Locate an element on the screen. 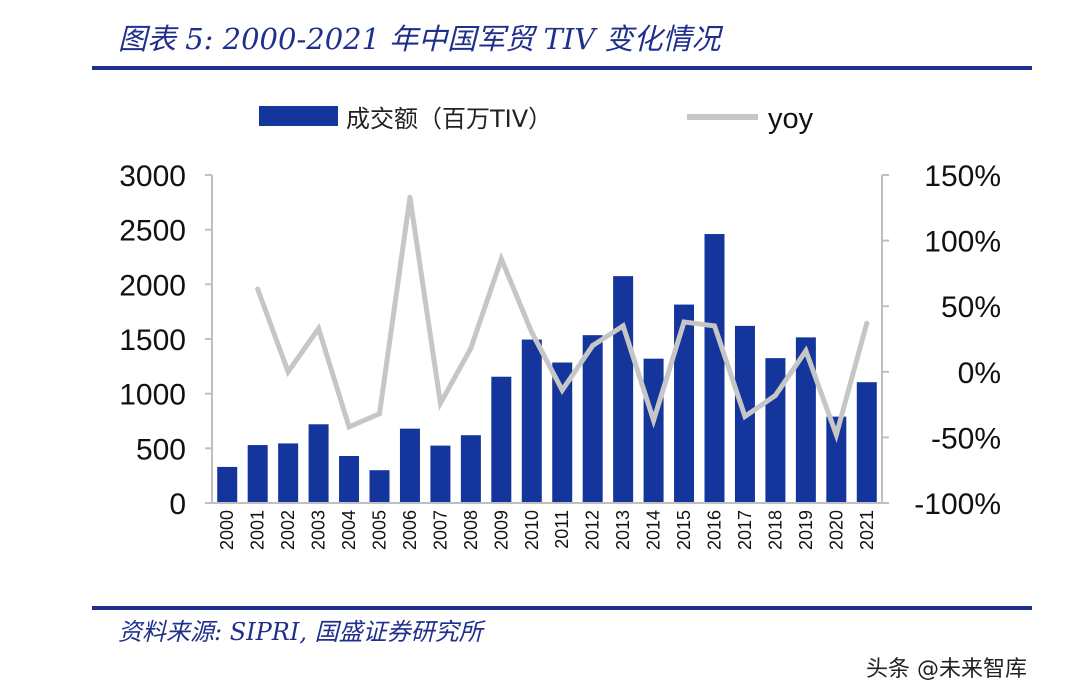  right-tick-label: -50% is located at coordinates (966, 438).